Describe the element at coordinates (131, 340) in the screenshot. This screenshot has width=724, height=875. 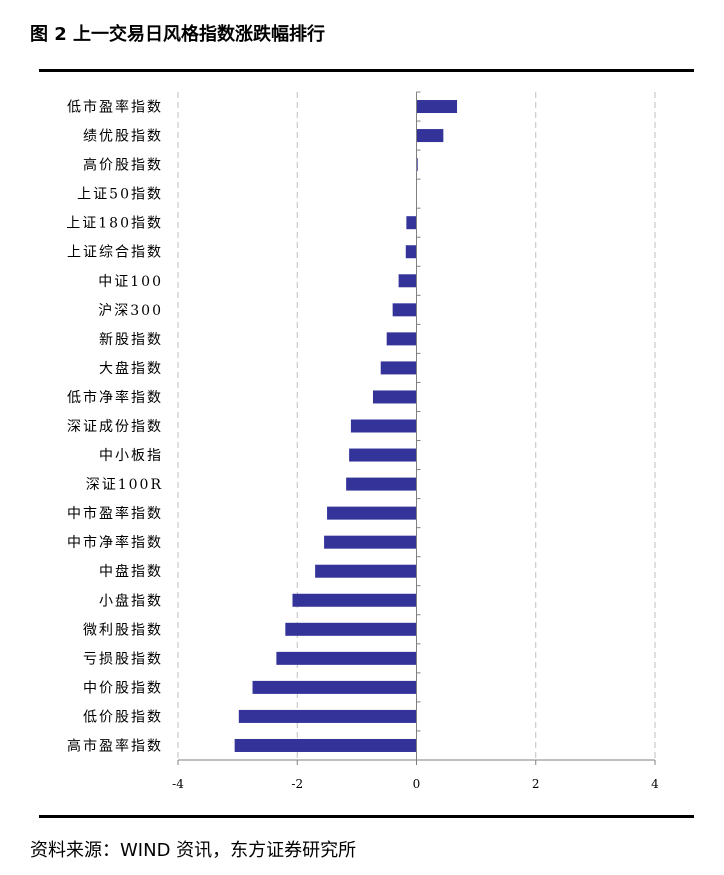
I see `category-label-8: 新股指数` at that location.